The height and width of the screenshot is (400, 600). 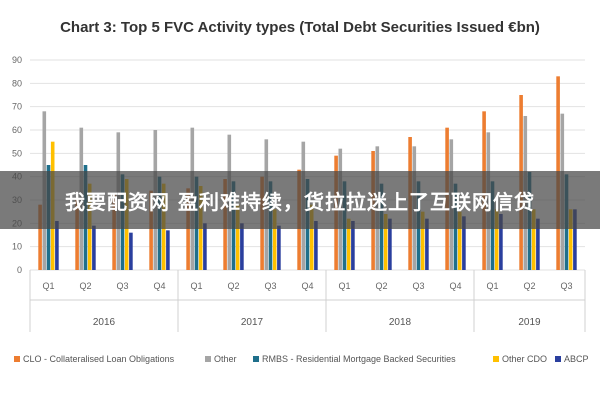 I want to click on y-tick-label: 10, so click(x=17, y=247).